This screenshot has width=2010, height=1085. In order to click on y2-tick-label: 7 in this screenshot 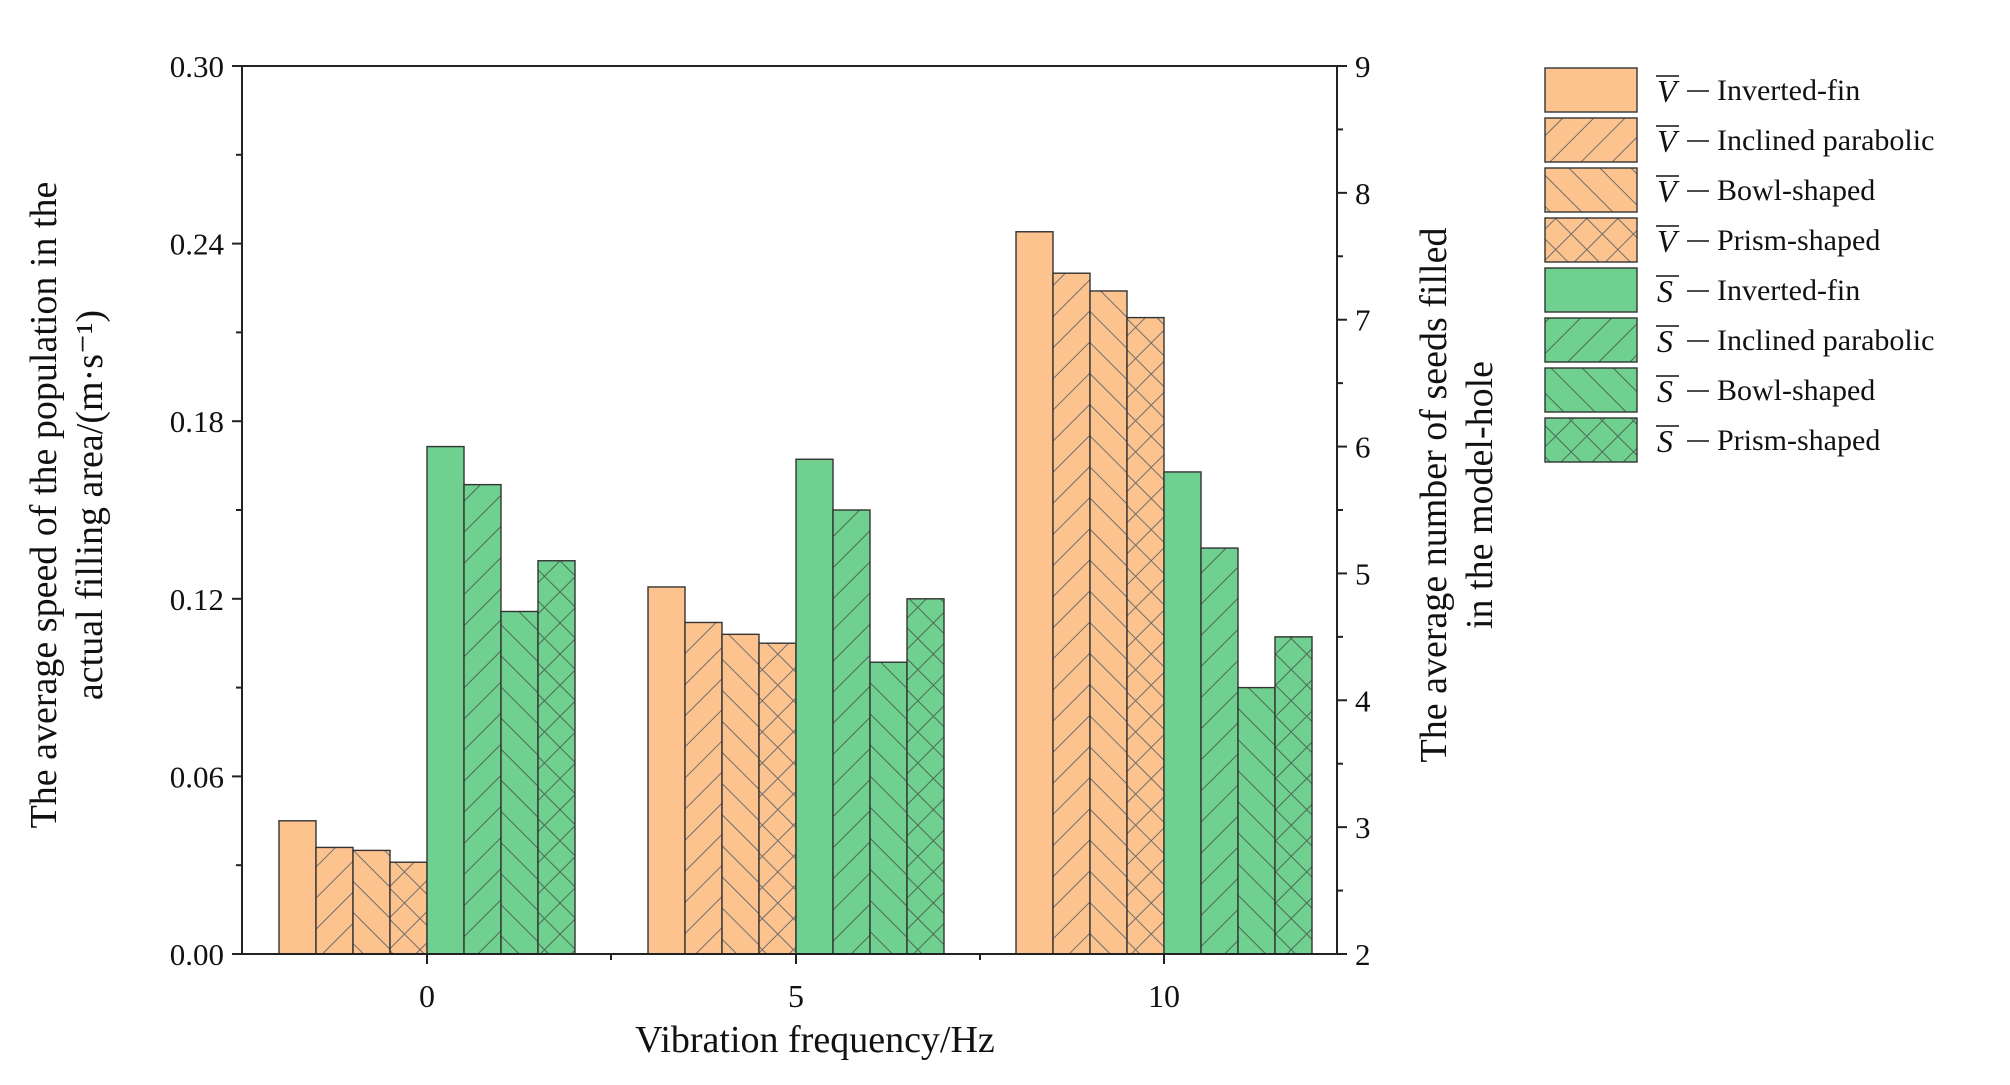, I will do `click(1363, 320)`.